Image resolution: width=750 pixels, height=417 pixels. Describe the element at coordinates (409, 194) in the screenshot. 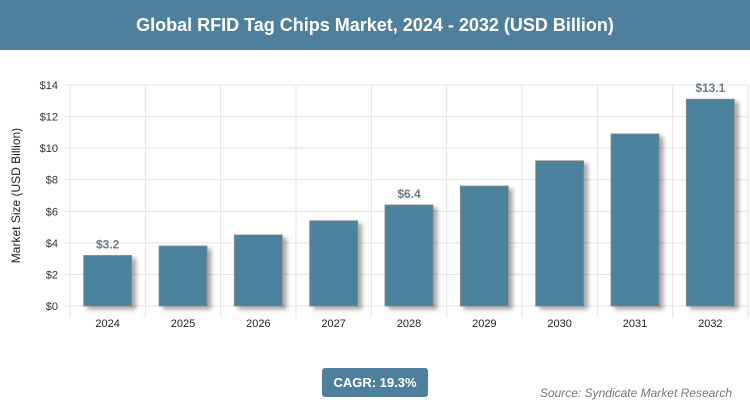

I see `data-label: $6.4` at that location.